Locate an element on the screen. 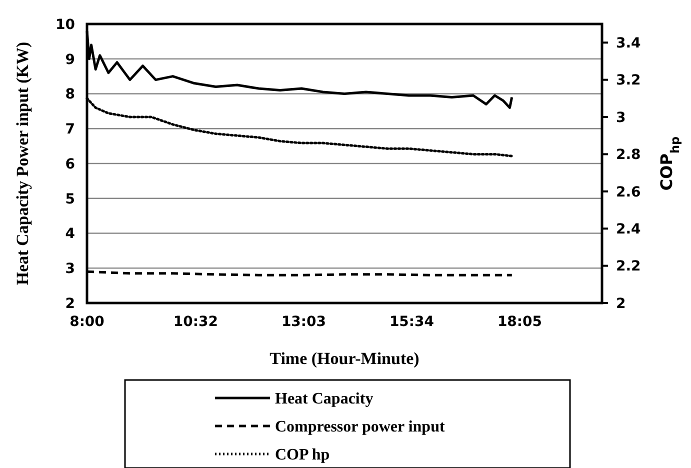 The height and width of the screenshot is (468, 691). x-tick-label: 13:03 is located at coordinates (303, 322).